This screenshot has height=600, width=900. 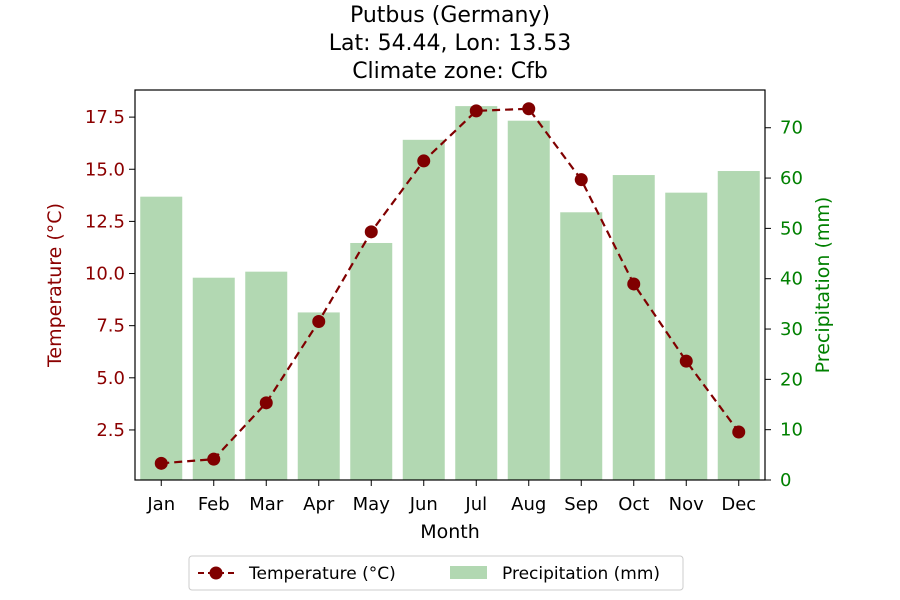 I want to click on right-tick-label: 40, so click(x=791, y=279).